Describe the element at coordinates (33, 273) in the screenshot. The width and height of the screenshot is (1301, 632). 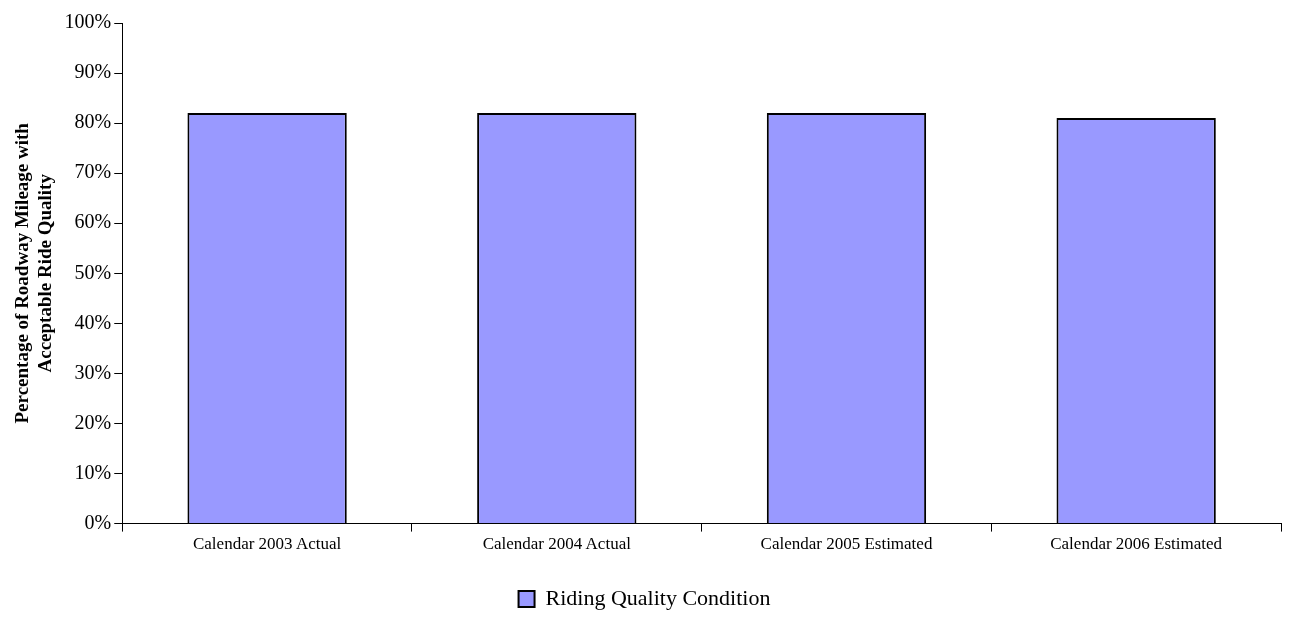
I see `y-axis-title: Percentage of Roadway Mileage with Acceptable Ride Quality` at that location.